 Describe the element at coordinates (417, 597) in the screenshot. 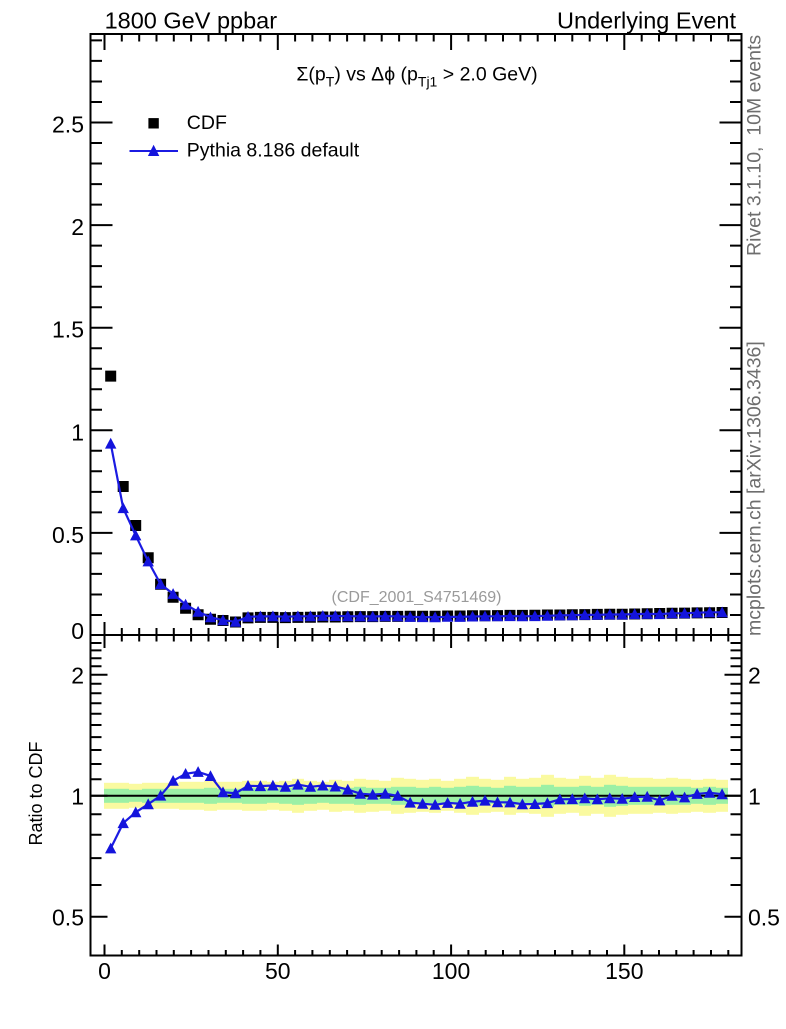

I see `svg-text: (CDF_2001_S4751469)` at that location.